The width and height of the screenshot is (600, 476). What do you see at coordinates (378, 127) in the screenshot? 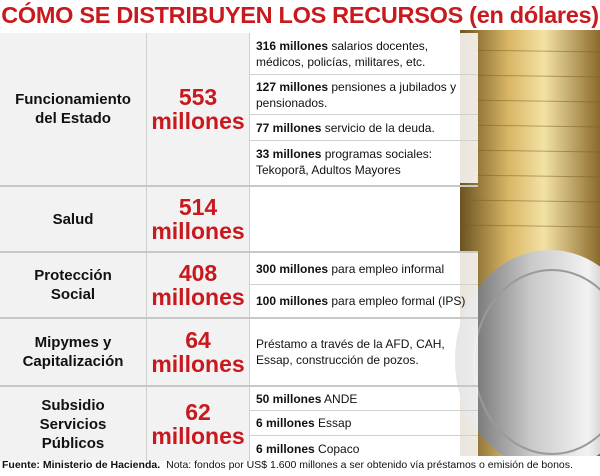
I see `item-text: servicio de la deuda.` at bounding box center [378, 127].